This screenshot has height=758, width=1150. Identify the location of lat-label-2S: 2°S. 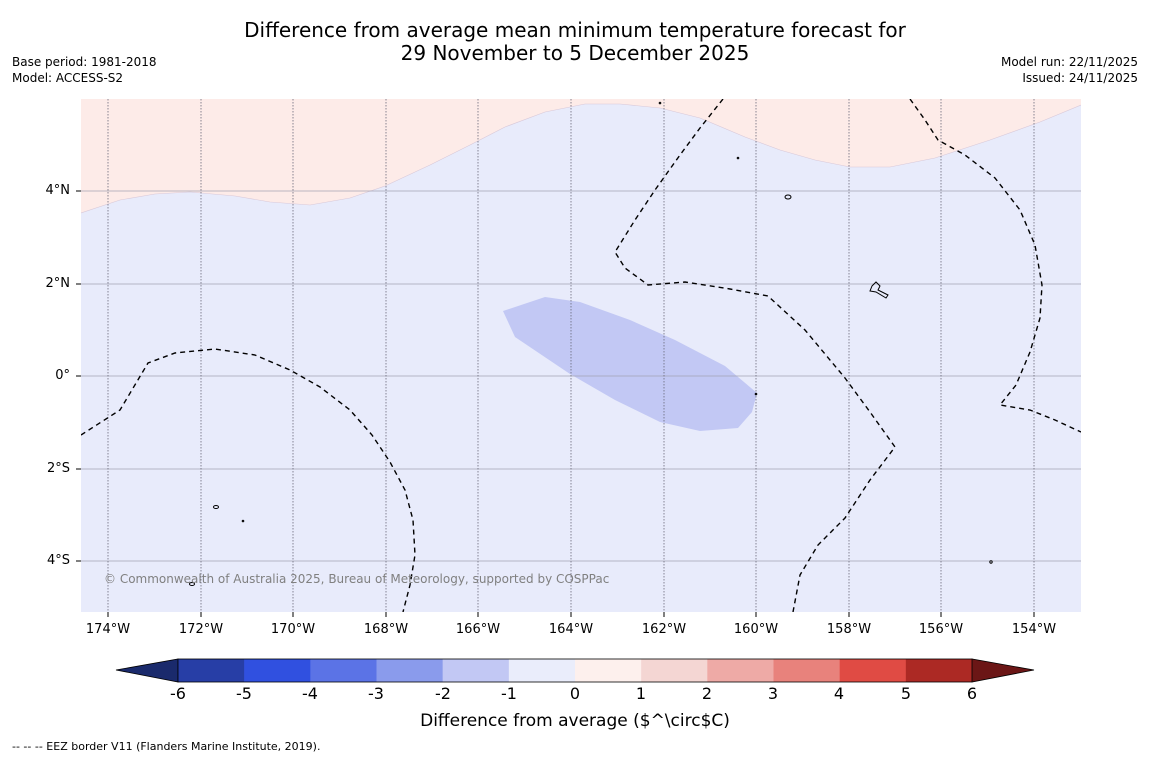
(58, 468).